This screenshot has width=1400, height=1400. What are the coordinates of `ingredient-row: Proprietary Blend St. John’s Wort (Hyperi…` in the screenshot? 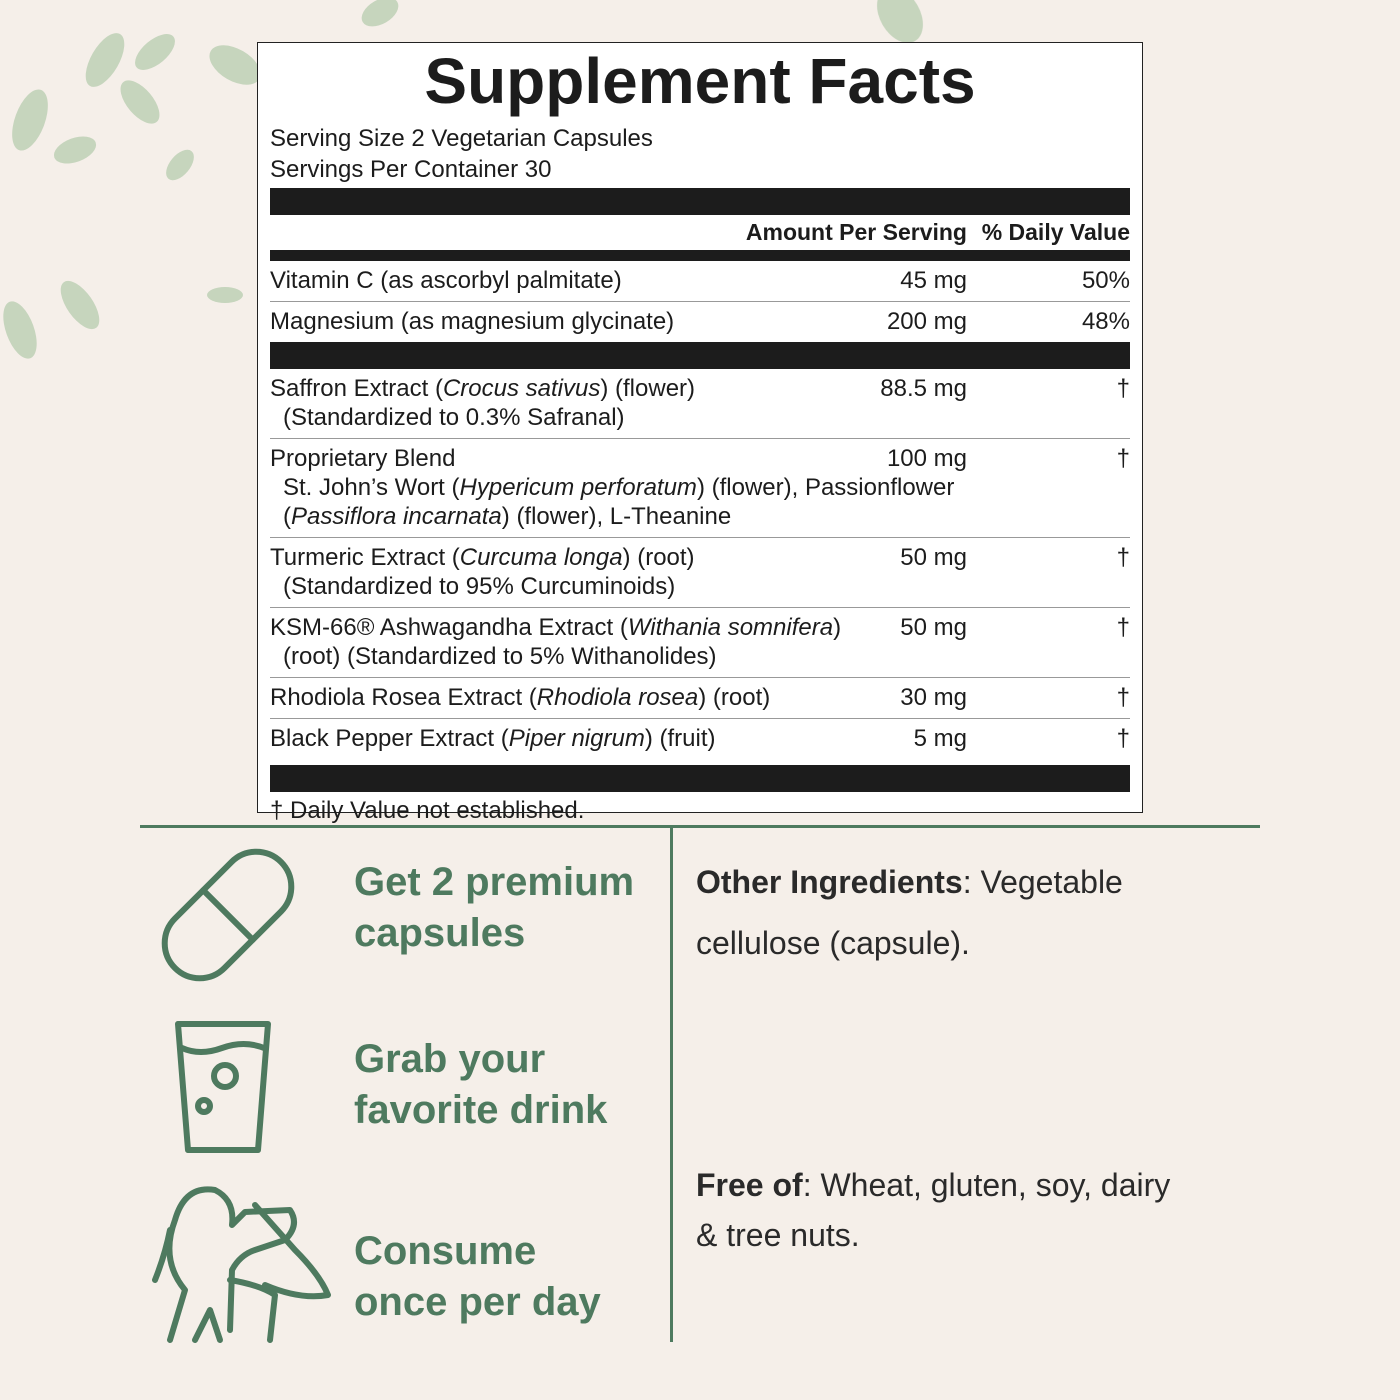 It's located at (700, 488).